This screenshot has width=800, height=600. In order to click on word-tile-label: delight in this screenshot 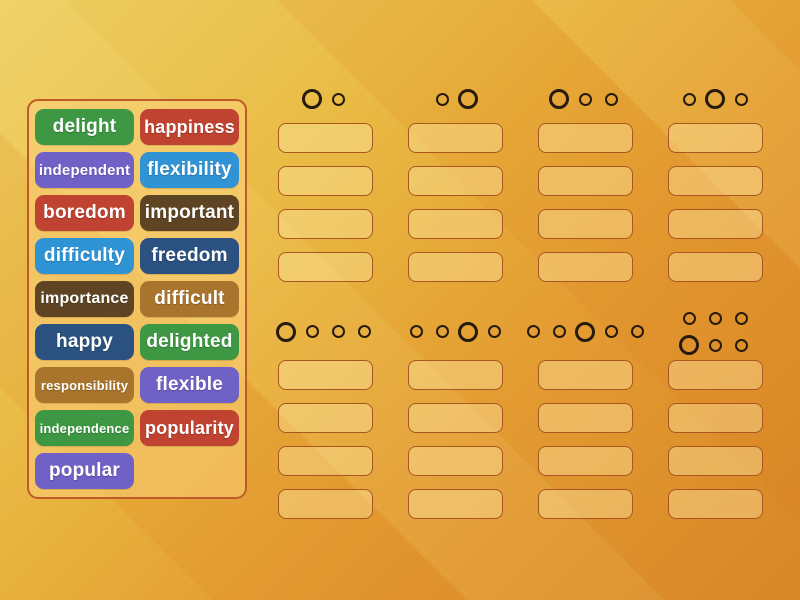, I will do `click(84, 126)`.